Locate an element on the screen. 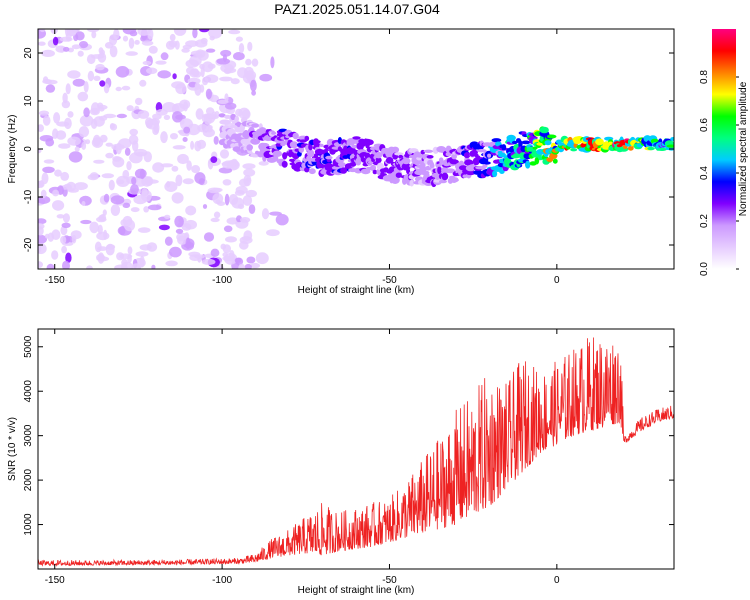 This screenshot has height=600, width=750. spectrogram-x-tick-label: 0 is located at coordinates (557, 280).